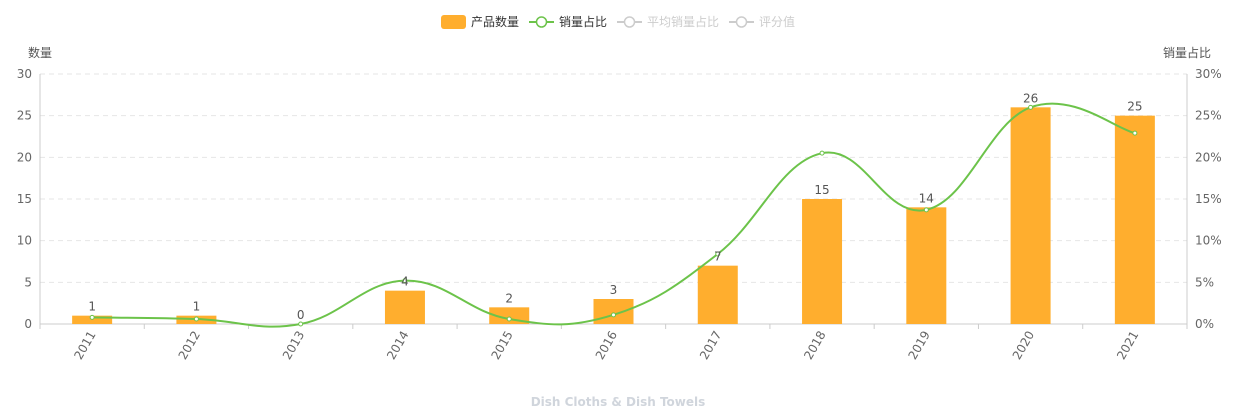 This screenshot has width=1233, height=420. What do you see at coordinates (1204, 282) in the screenshot?
I see `right-tick-label: 5%` at bounding box center [1204, 282].